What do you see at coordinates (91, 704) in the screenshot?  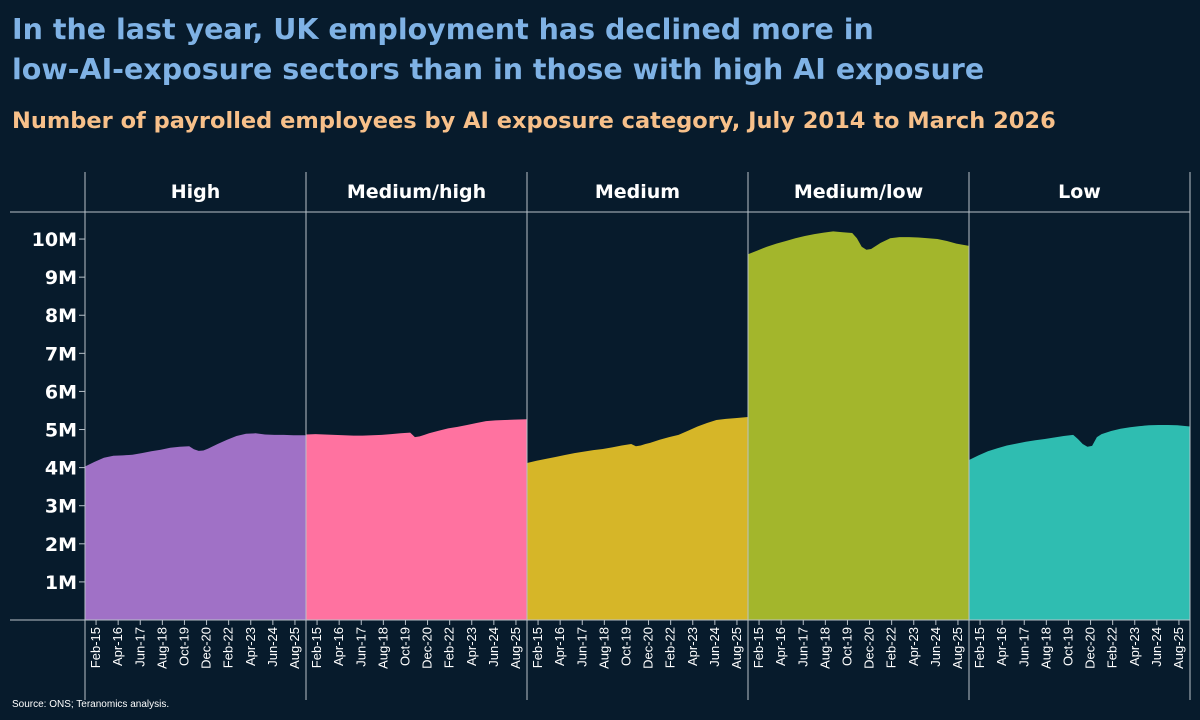 I see `source-note: Source: ONS; Teranomics analysis.` at bounding box center [91, 704].